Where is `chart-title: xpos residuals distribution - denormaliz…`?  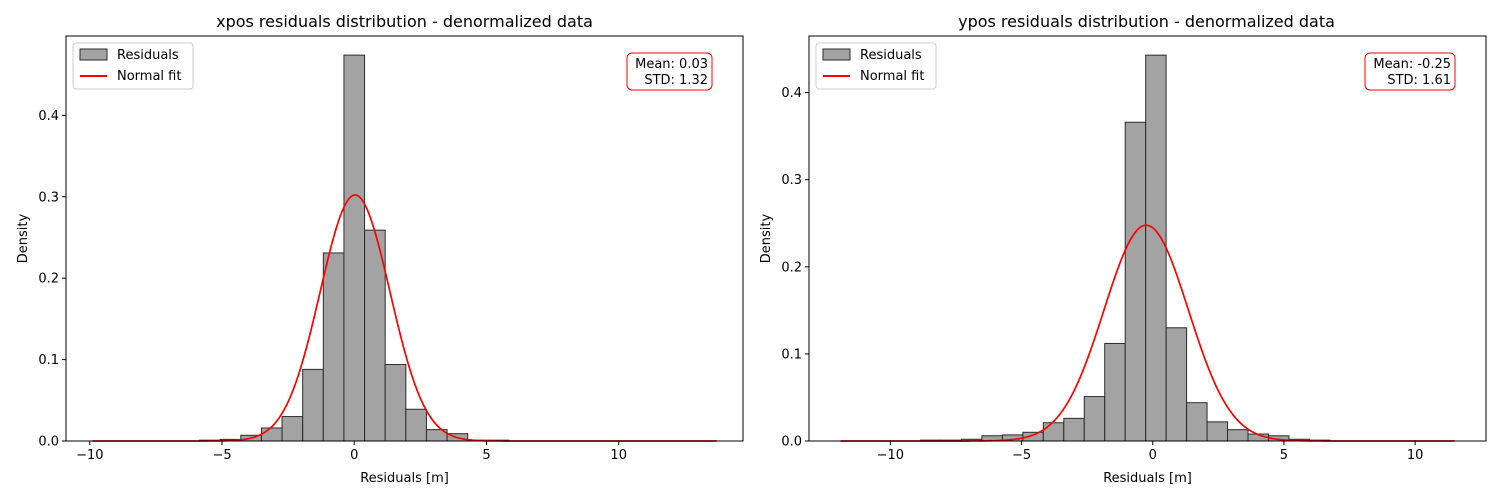
chart-title: xpos residuals distribution - denormaliz… is located at coordinates (404, 21).